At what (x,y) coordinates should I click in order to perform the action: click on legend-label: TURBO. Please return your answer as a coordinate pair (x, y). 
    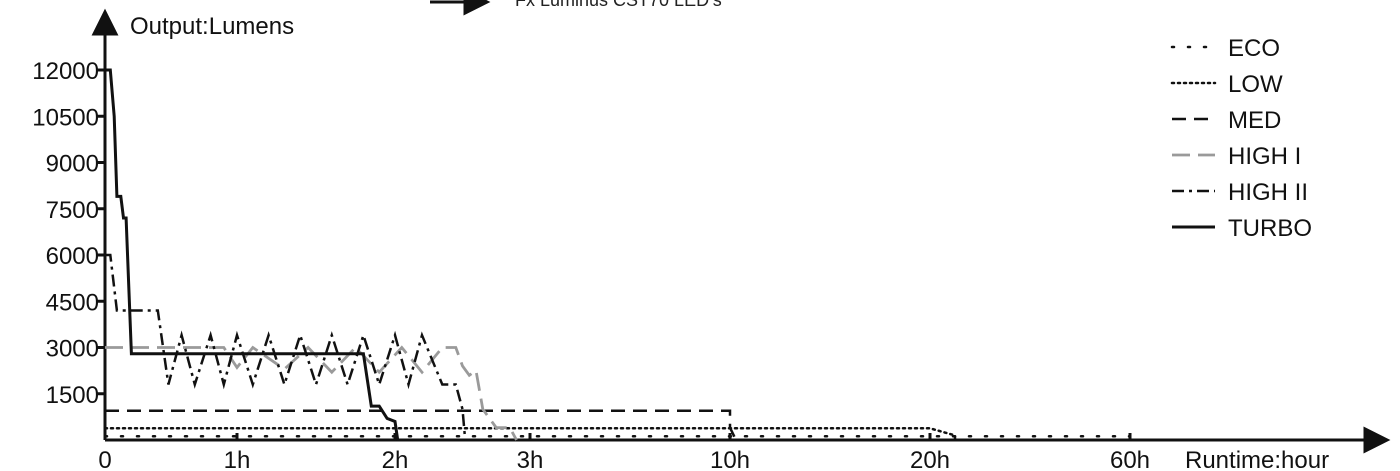
    Looking at the image, I should click on (1270, 228).